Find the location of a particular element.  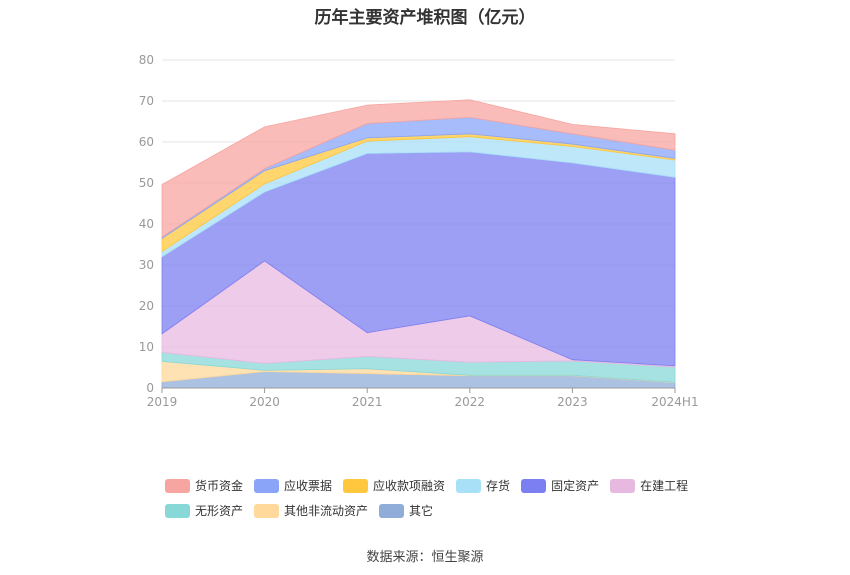

legend-item: 应收票据 is located at coordinates (293, 485).